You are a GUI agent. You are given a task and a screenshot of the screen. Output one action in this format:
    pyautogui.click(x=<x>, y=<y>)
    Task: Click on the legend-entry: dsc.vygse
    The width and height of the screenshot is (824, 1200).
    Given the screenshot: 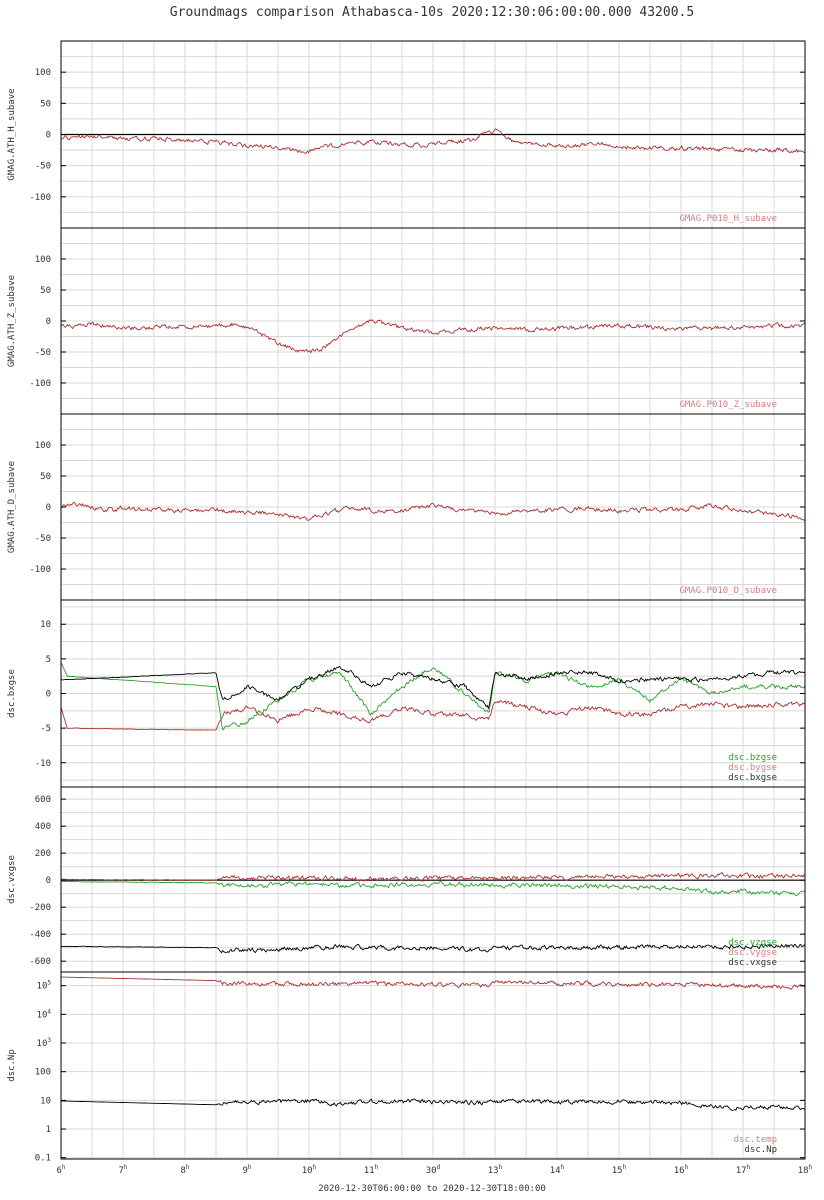 What is the action you would take?
    pyautogui.click(x=752, y=953)
    